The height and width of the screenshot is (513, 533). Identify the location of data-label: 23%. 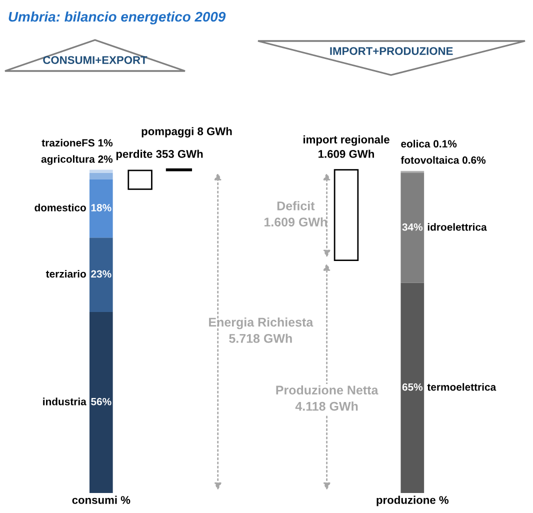
(101, 274).